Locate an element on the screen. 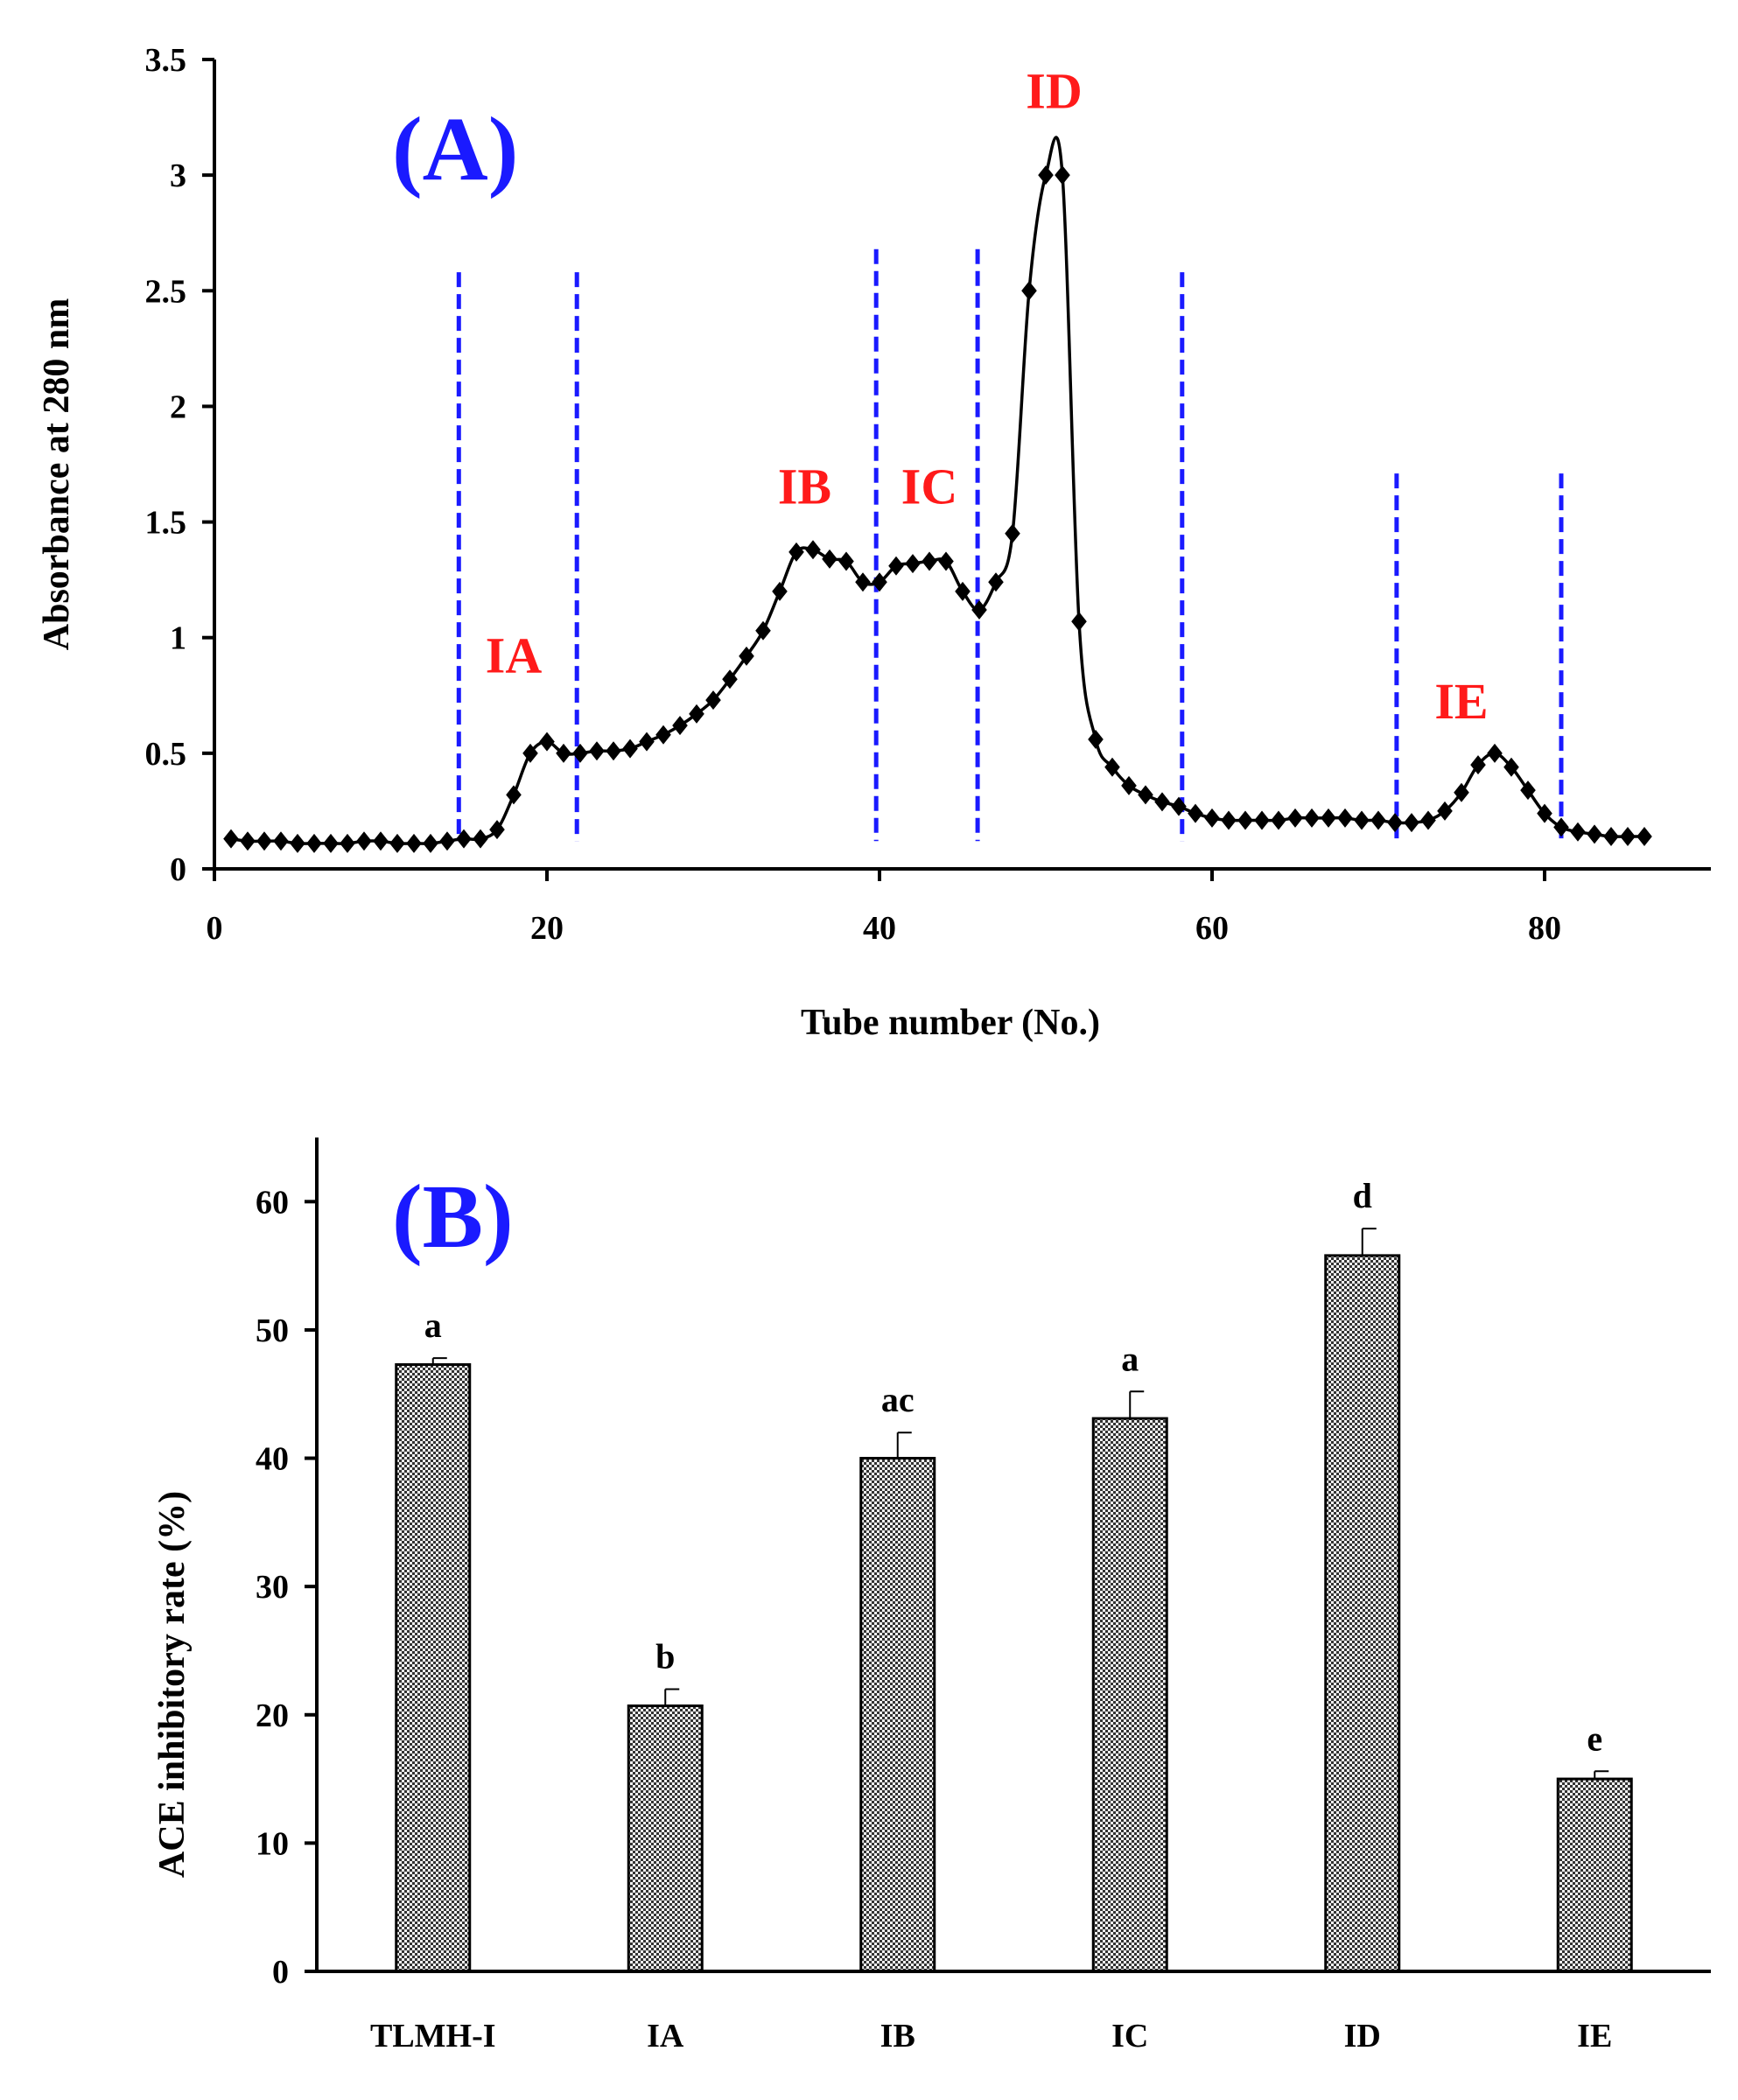 The height and width of the screenshot is (2100, 1738). panel-b-y-tick-label: 10 is located at coordinates (272, 1843).